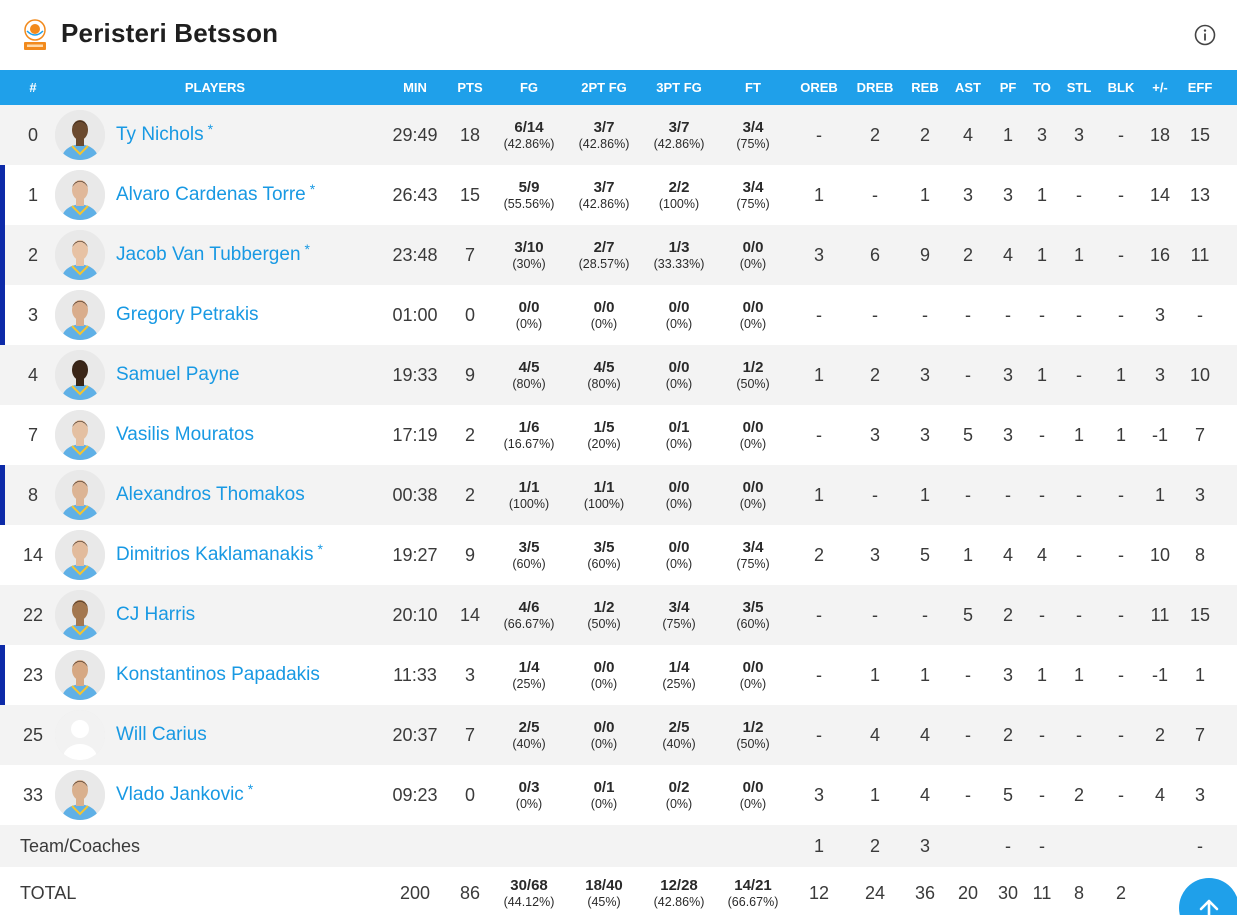 This screenshot has width=1237, height=915. I want to click on player-name-link: Ty Nichols *, so click(164, 135).